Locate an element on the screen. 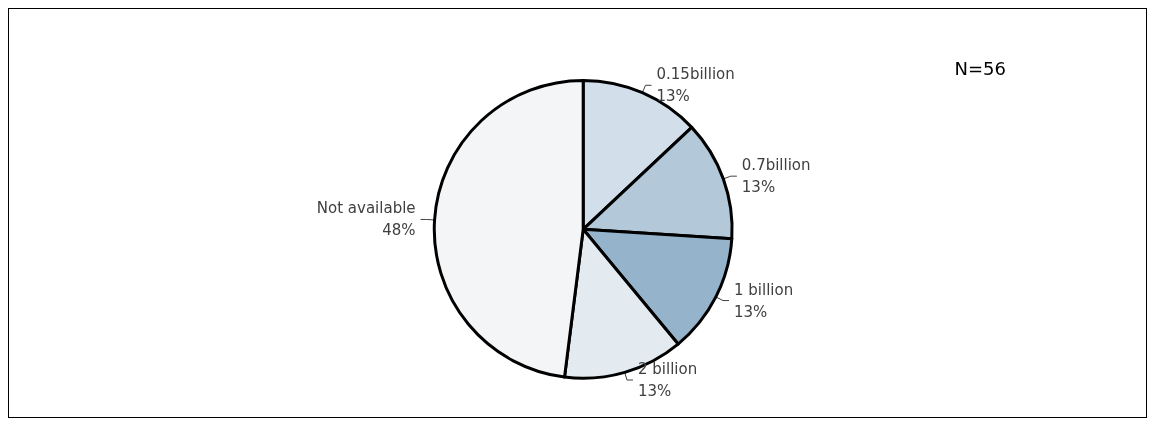  slice-label: 1 billion is located at coordinates (764, 289).